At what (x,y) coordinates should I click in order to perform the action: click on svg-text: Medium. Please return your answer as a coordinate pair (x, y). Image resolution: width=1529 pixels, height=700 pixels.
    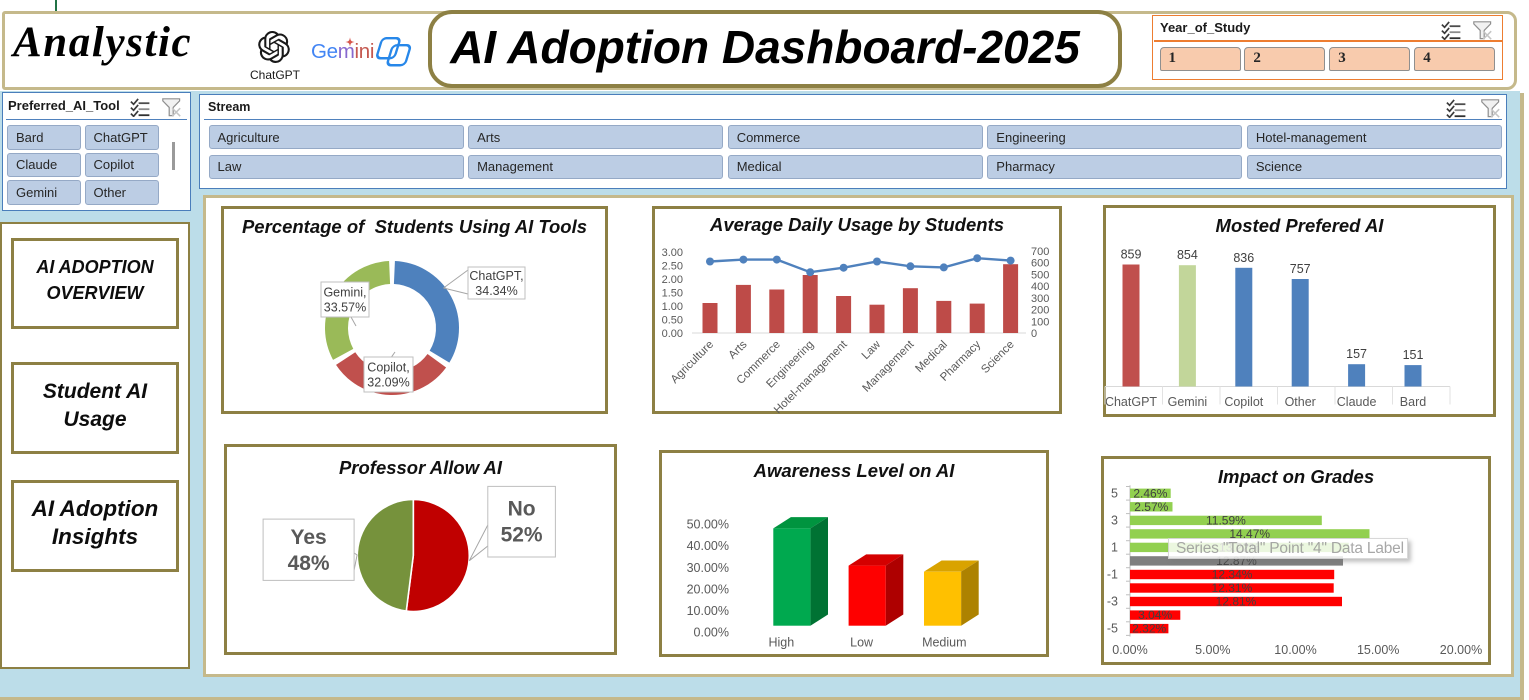
    Looking at the image, I should click on (944, 643).